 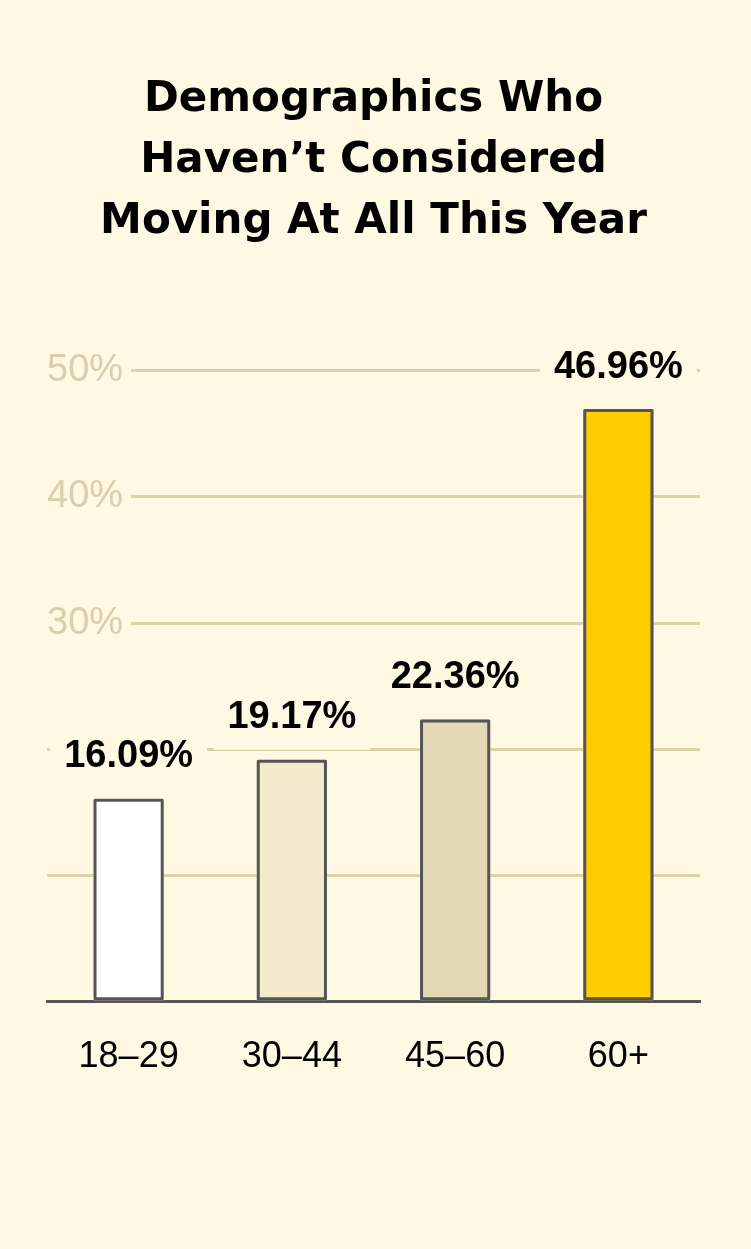 I want to click on x-tick-label: 60+, so click(x=618, y=1055).